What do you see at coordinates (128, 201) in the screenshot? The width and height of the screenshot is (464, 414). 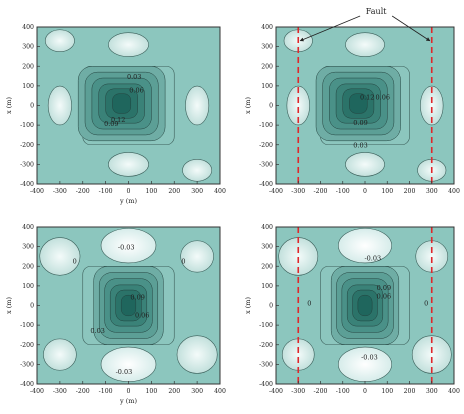 I see `x-axis-label: y (m)` at bounding box center [128, 201].